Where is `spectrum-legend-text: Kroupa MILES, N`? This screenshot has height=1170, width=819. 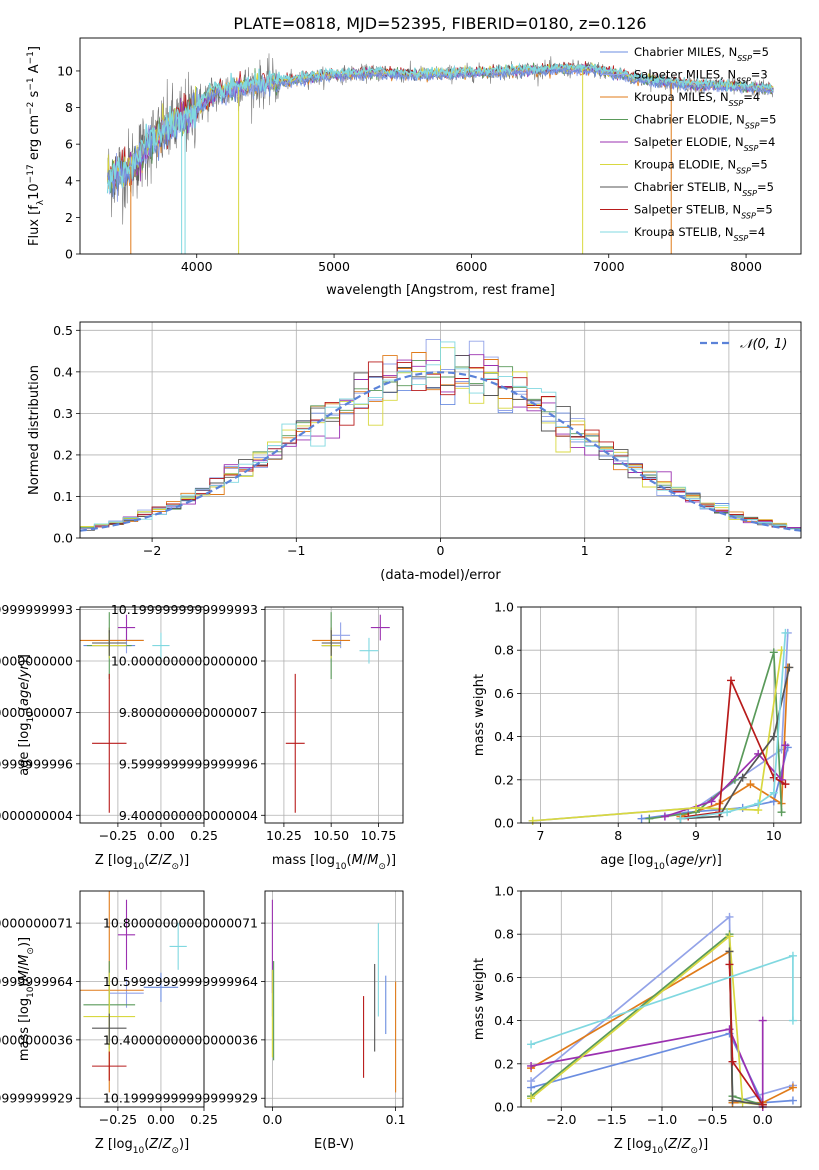
spectrum-legend-text: Kroupa MILES, N is located at coordinates (681, 97).